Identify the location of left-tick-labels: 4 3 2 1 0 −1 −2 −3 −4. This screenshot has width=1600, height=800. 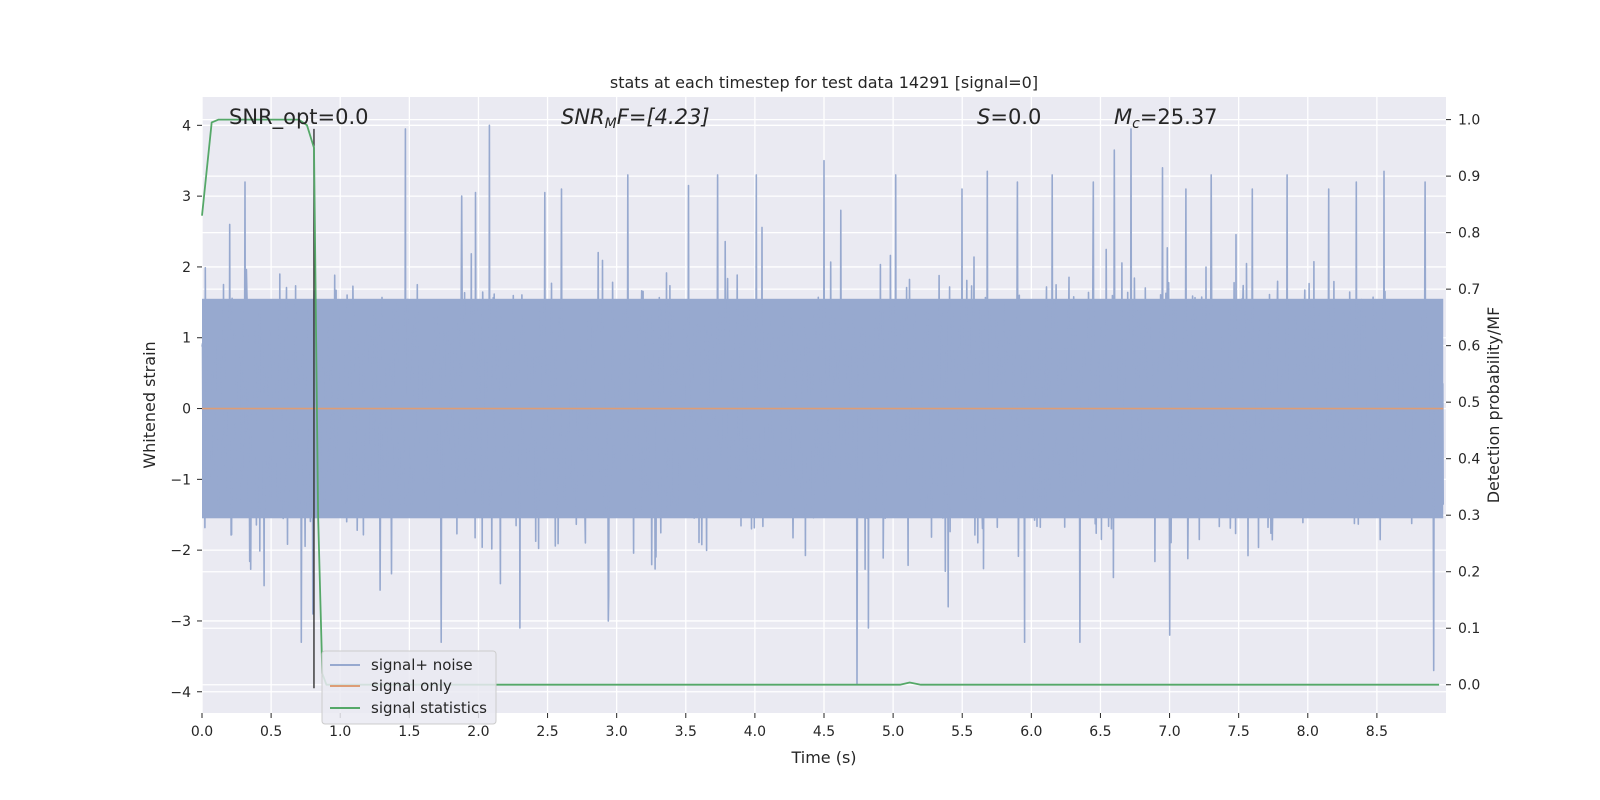
(186, 409).